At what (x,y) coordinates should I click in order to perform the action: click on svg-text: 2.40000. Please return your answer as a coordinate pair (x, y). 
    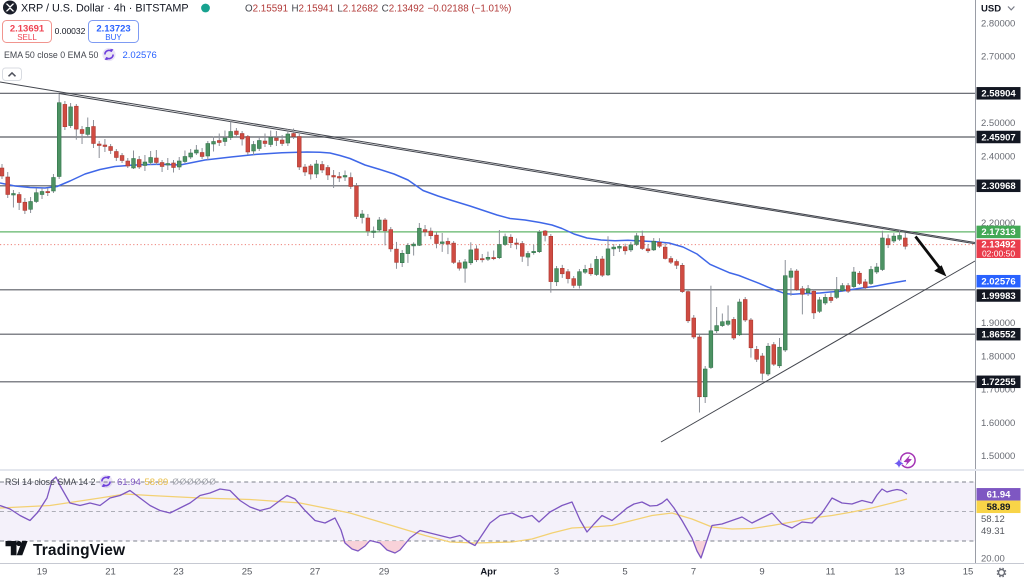
    Looking at the image, I should click on (998, 157).